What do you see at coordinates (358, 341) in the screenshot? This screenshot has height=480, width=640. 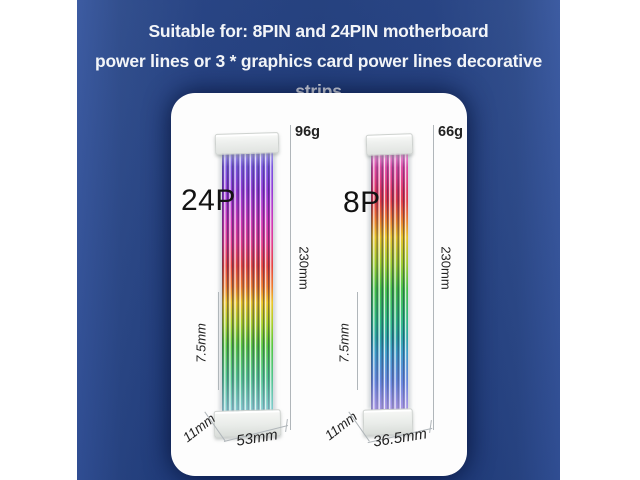 I see `pitch-dim-line-8p` at bounding box center [358, 341].